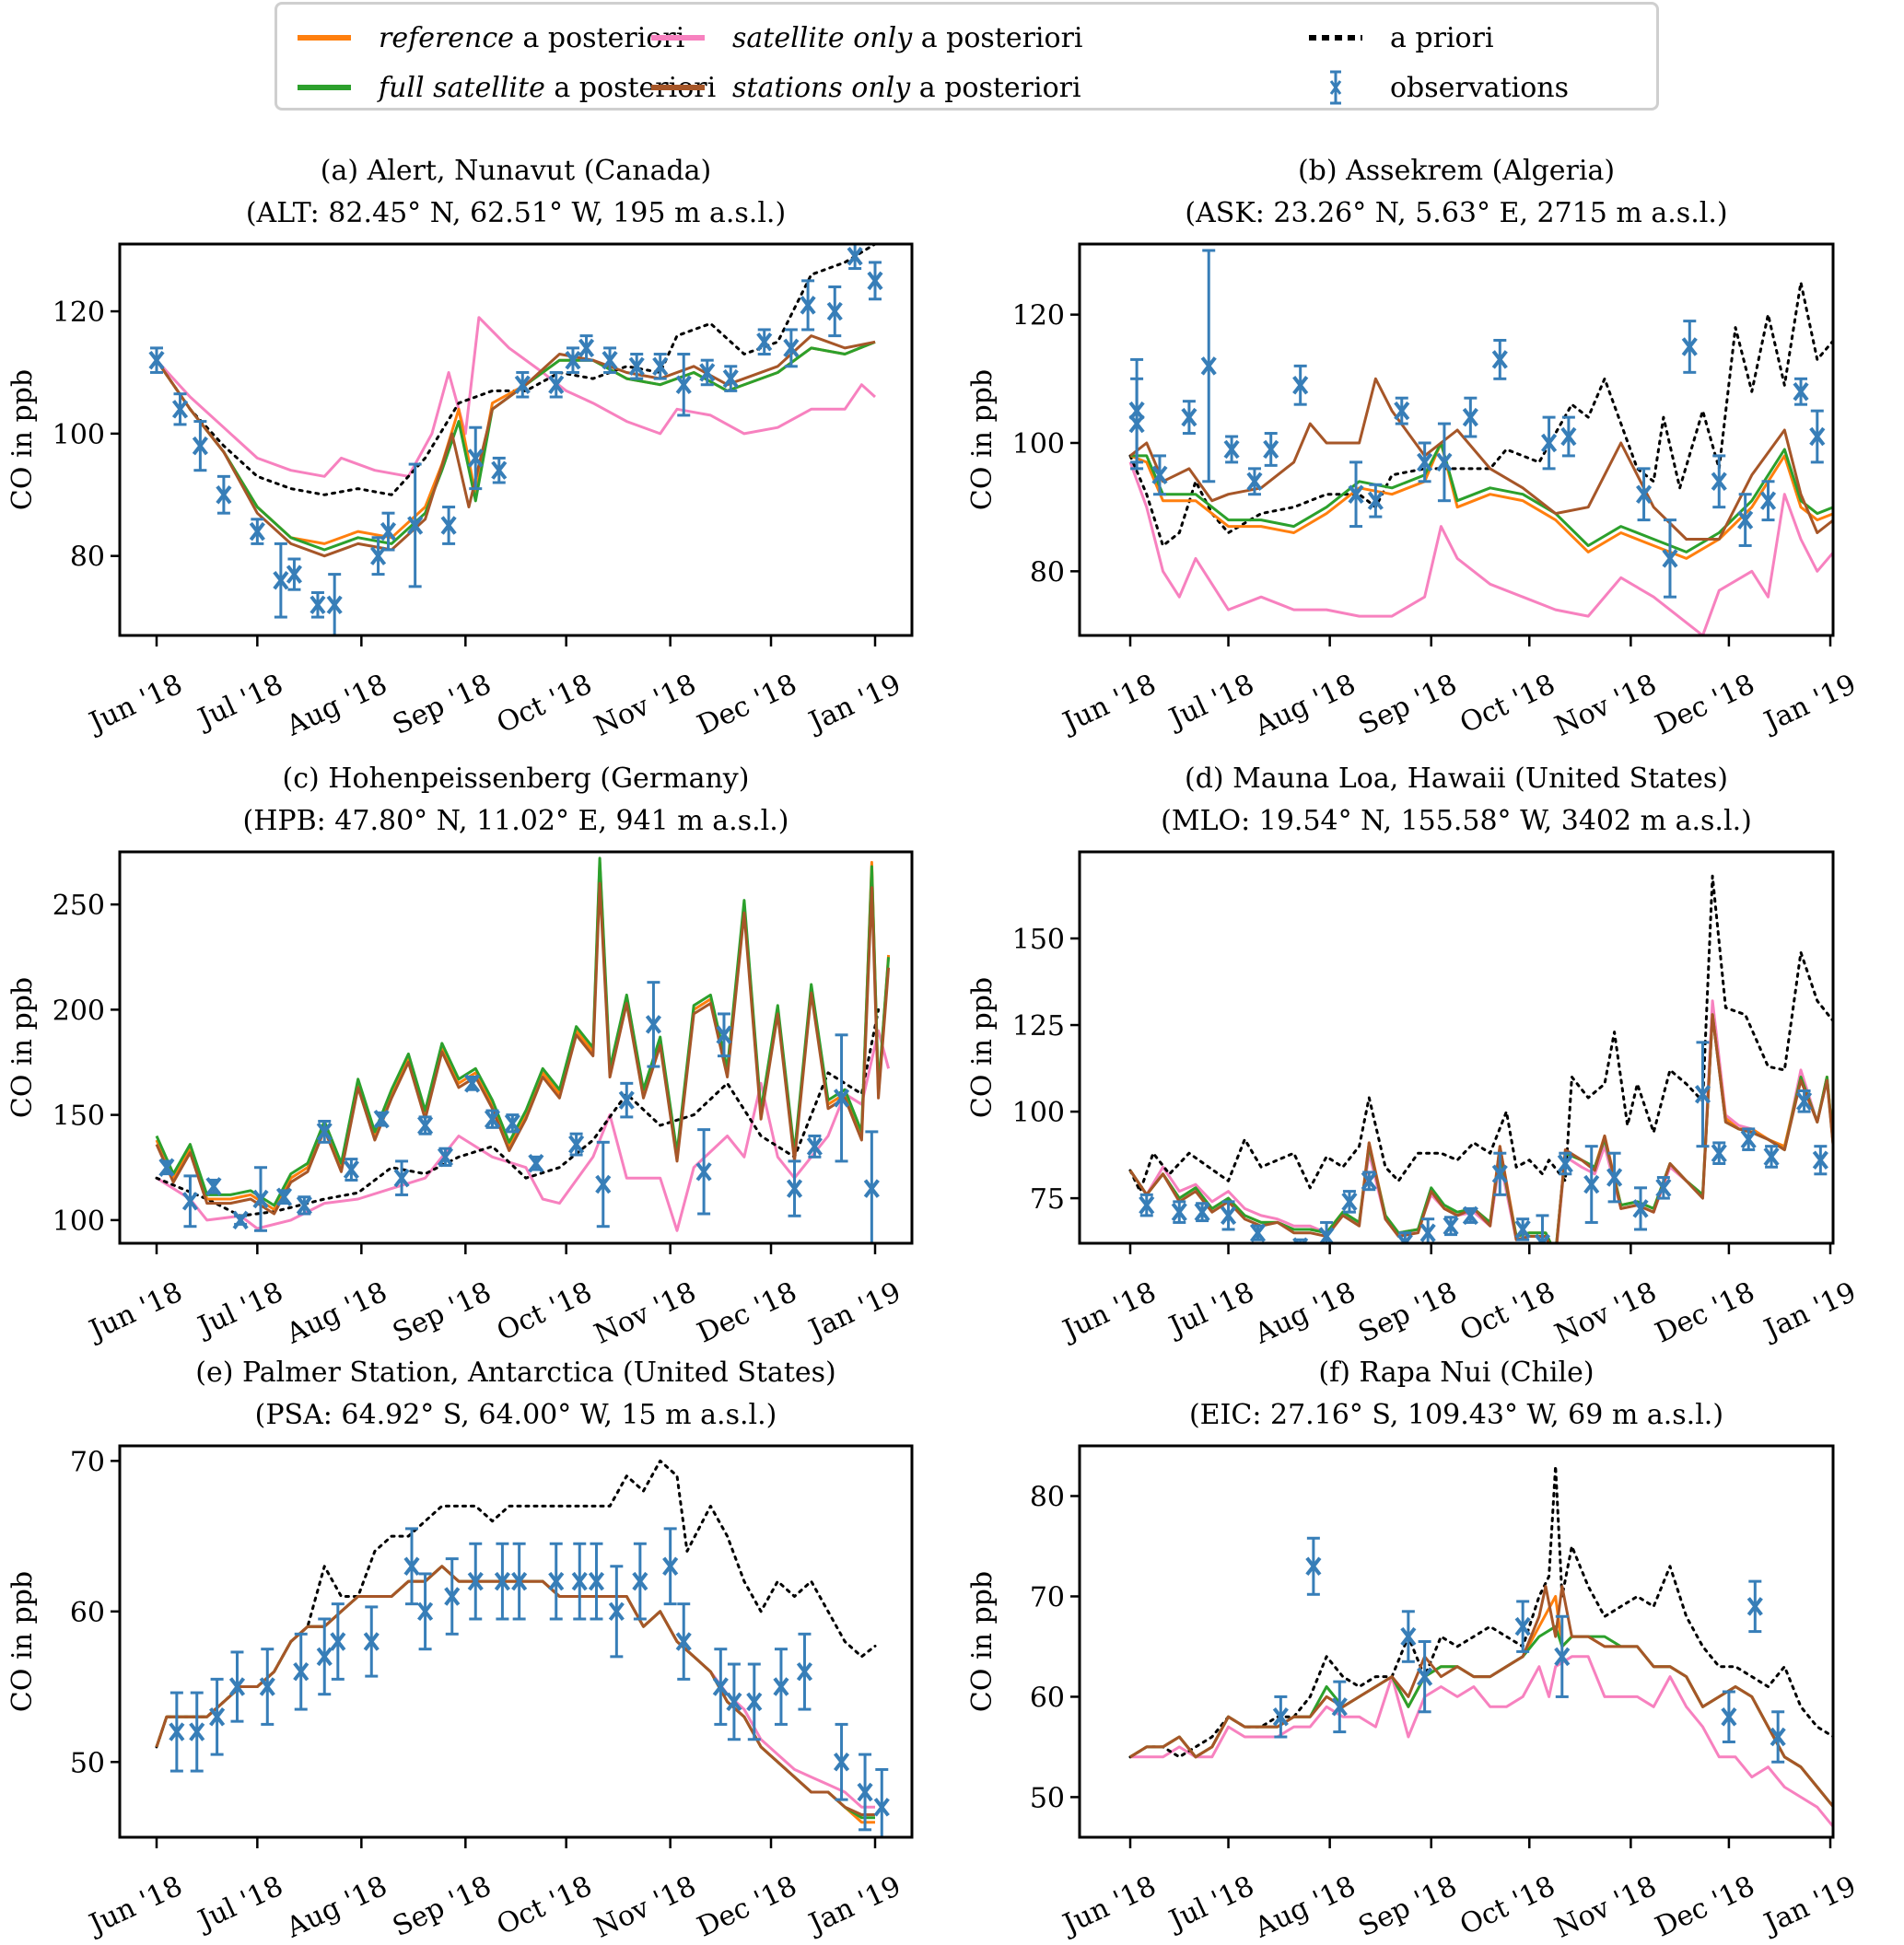 The width and height of the screenshot is (1904, 1945). I want to click on x-tick-label: Sep '18, so click(442, 1313).